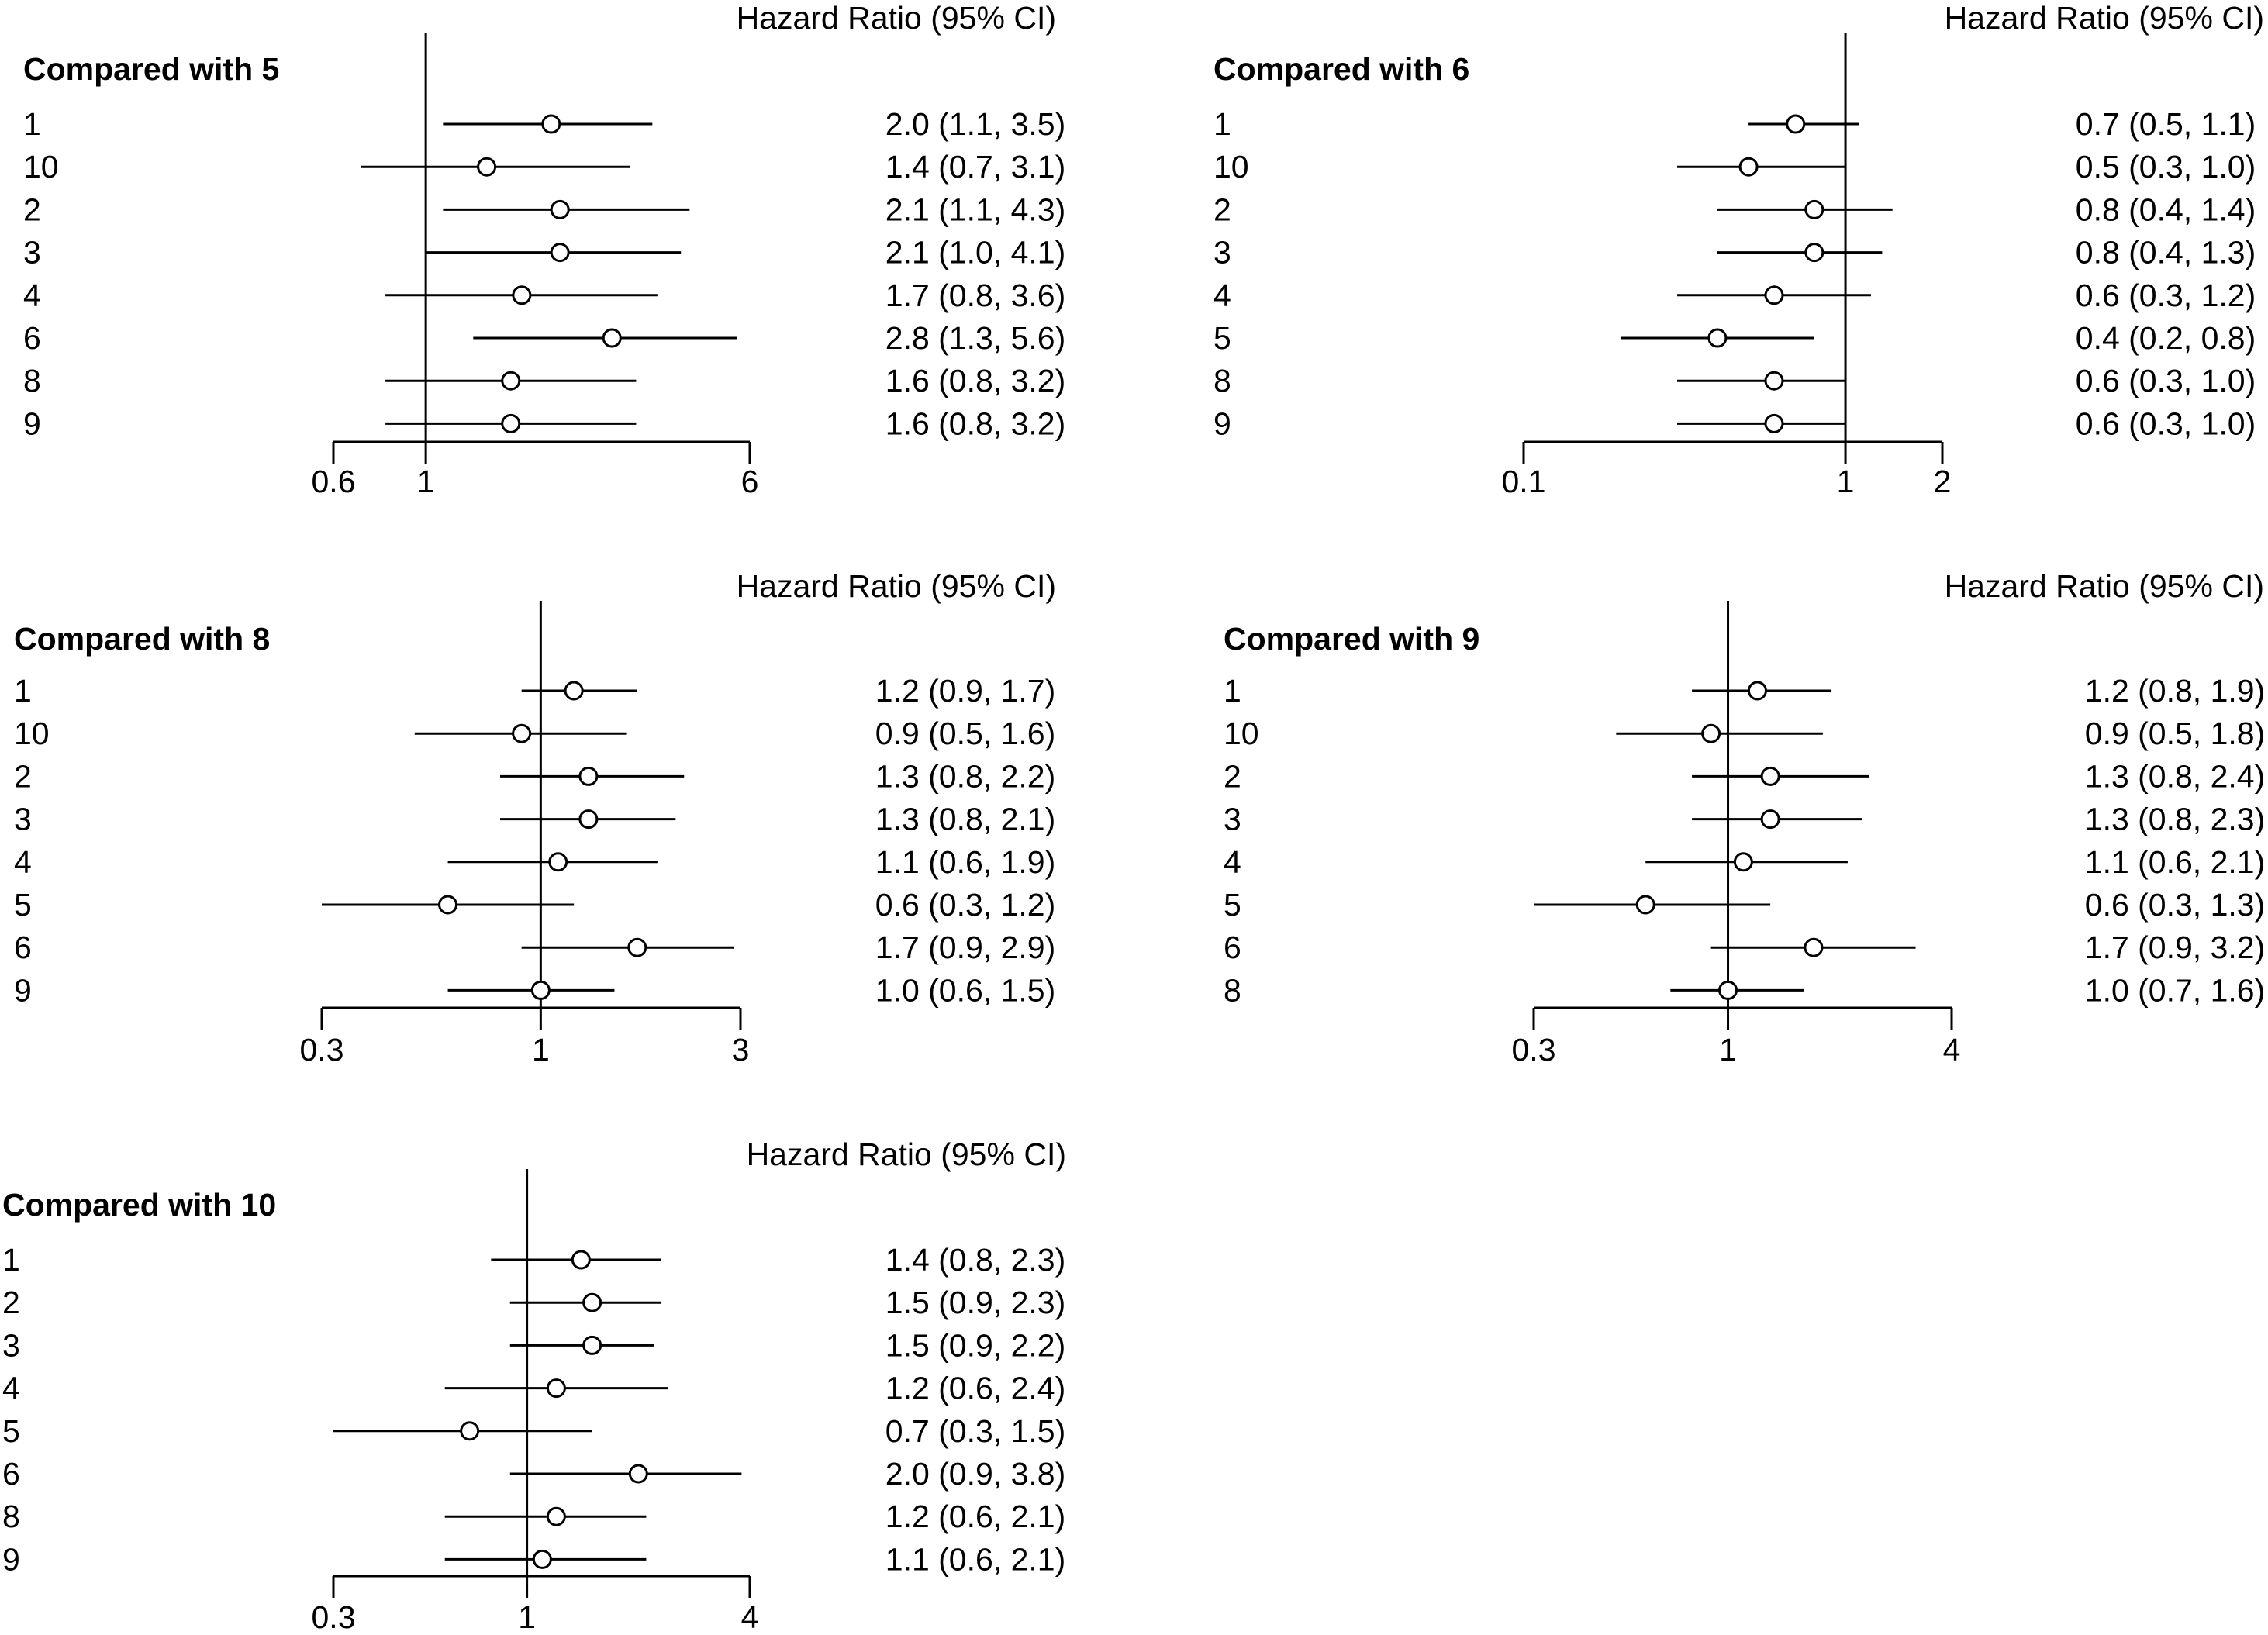  What do you see at coordinates (975, 1388) in the screenshot?
I see `hr-ci-value: 1.2 (0.6, 2.4)` at bounding box center [975, 1388].